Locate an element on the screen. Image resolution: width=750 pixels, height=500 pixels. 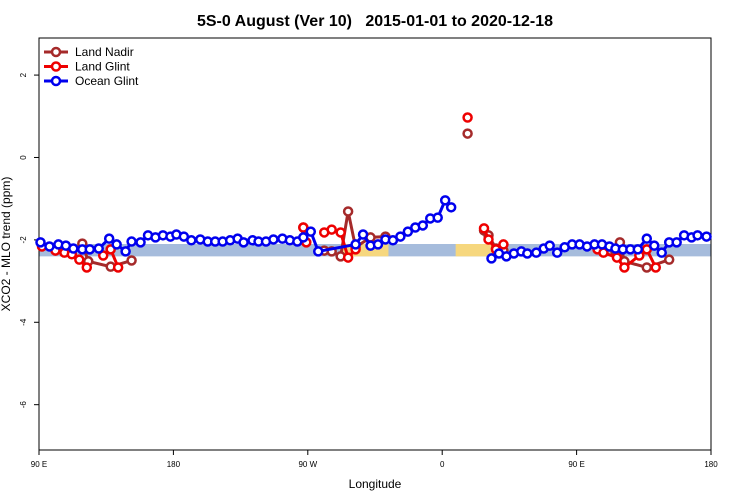
y-axis-label: XCO2 - MLO trend (ppm) is located at coordinates (6, 244).